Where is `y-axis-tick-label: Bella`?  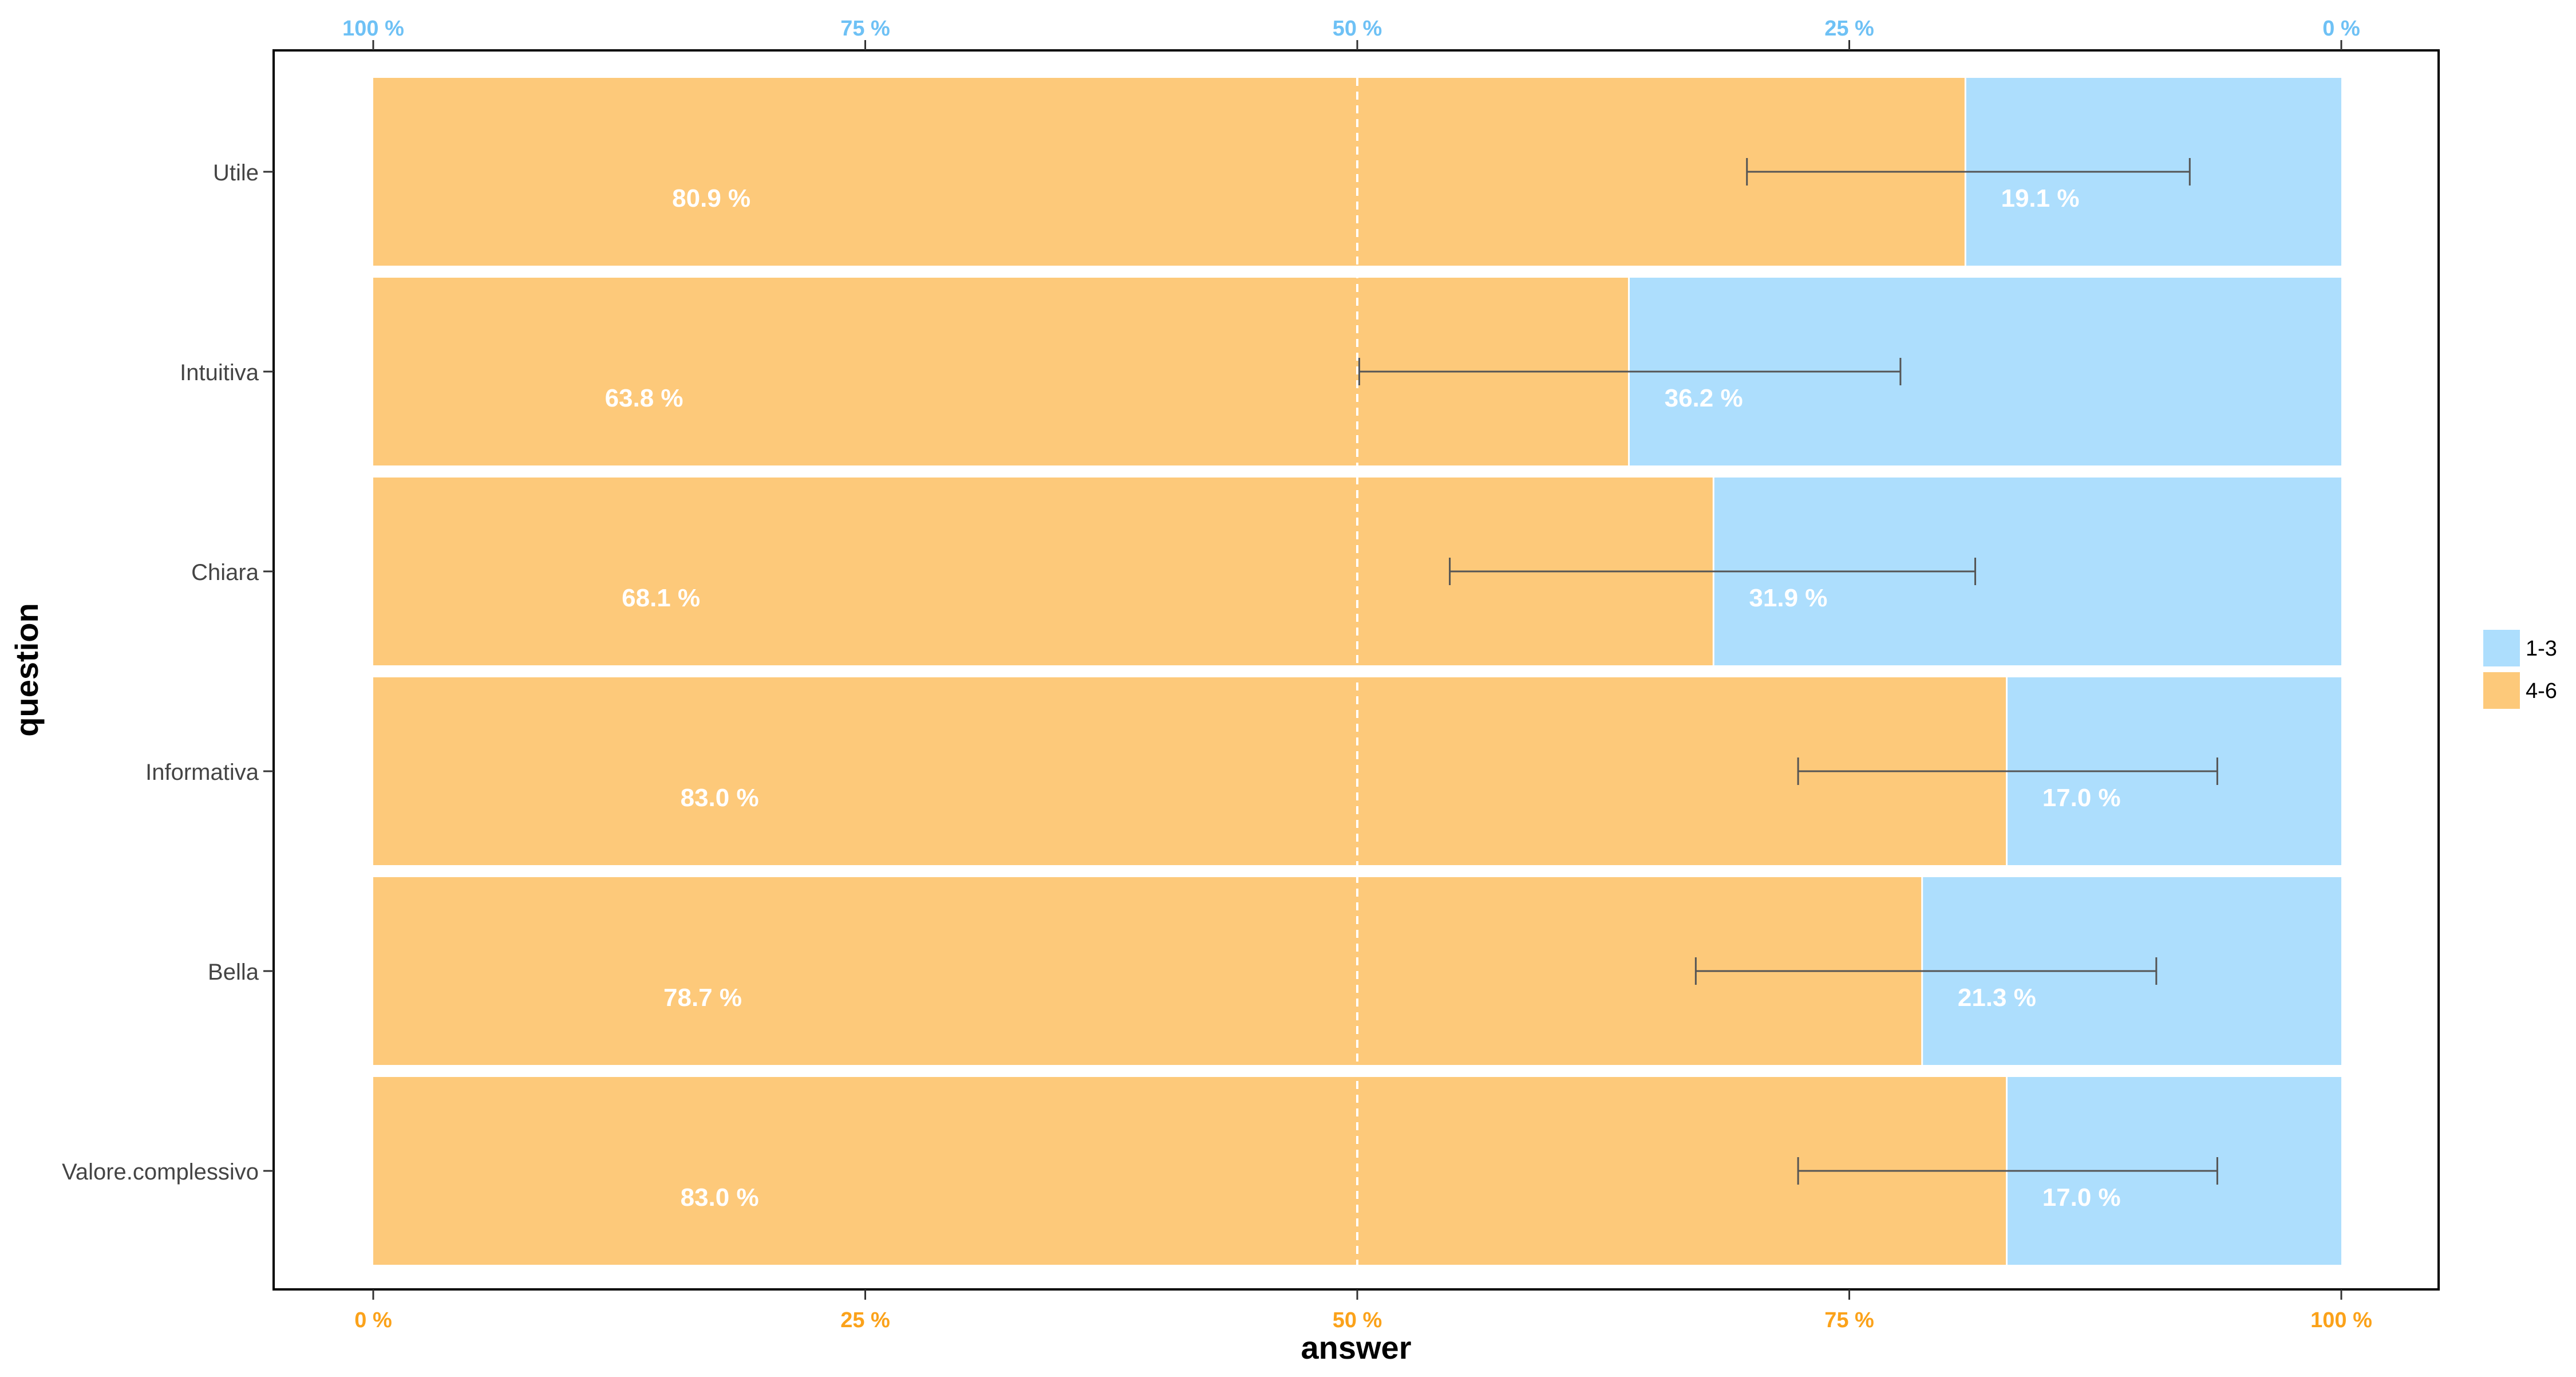
y-axis-tick-label: Bella is located at coordinates (233, 972).